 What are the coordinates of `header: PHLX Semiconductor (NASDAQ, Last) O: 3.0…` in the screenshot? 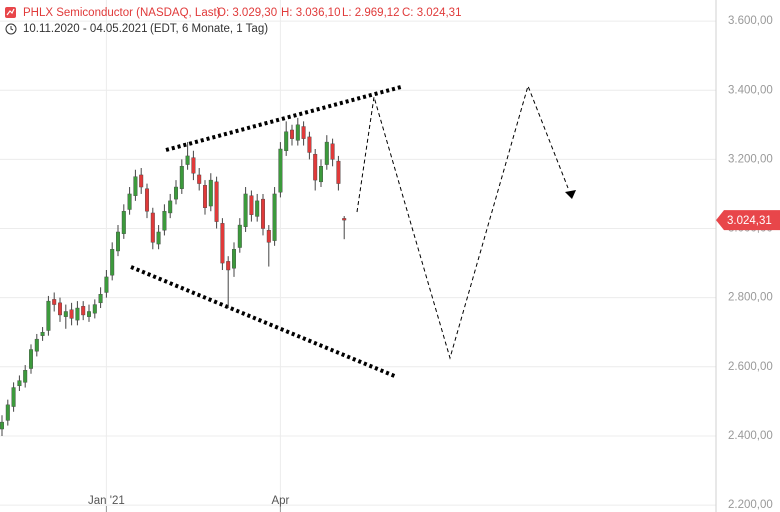 It's located at (233, 21).